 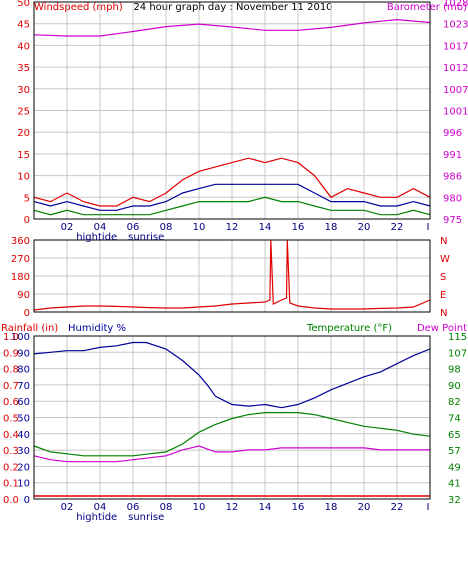 I want to click on humidity-tick-label: 100, so click(x=20, y=337).